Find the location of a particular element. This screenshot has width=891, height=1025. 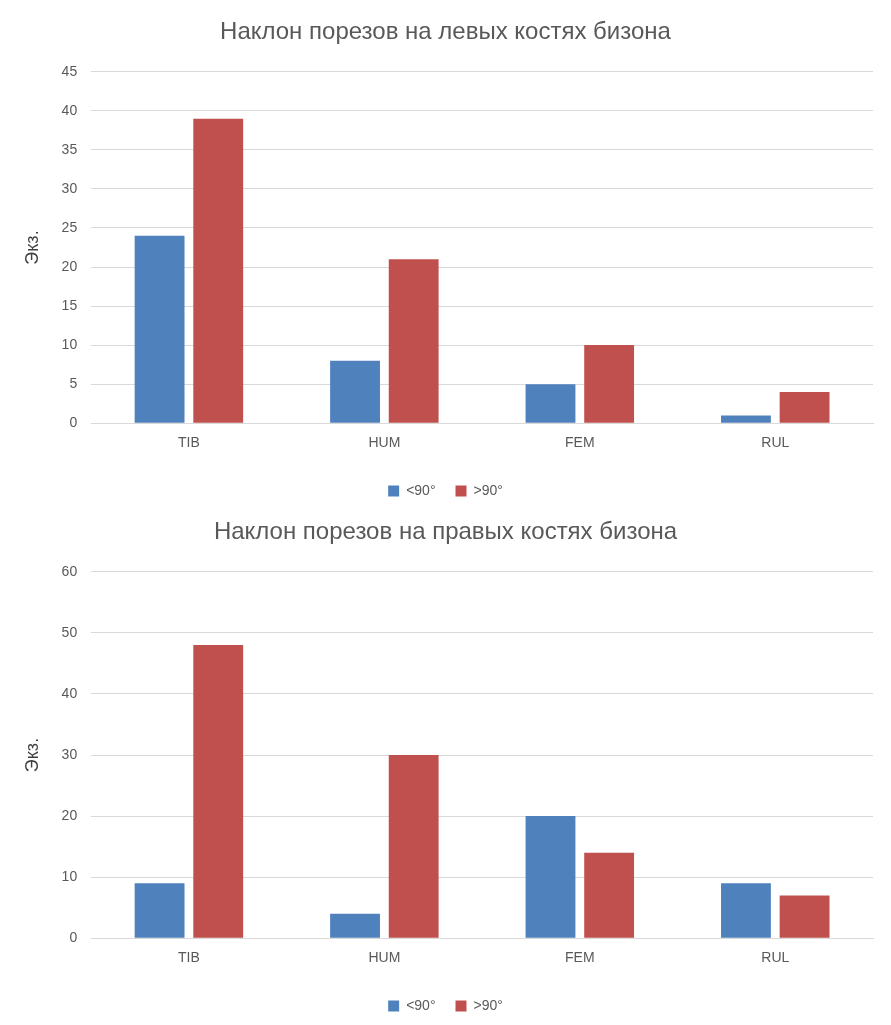

y-tick-label: 35 is located at coordinates (69, 148).